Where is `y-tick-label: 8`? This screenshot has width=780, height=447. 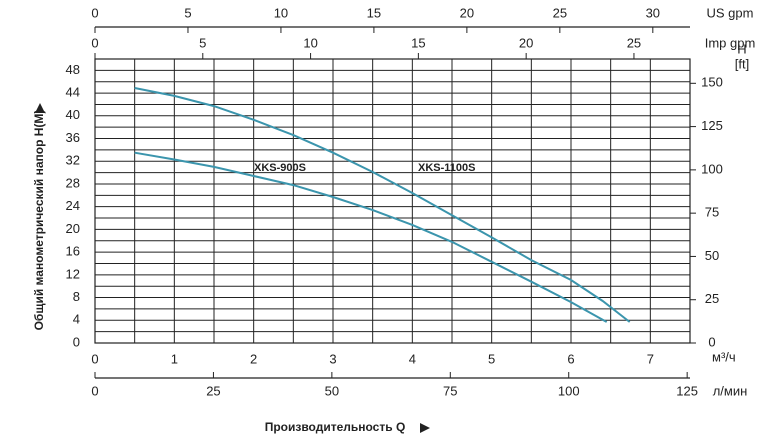
y-tick-label: 8 is located at coordinates (76, 296).